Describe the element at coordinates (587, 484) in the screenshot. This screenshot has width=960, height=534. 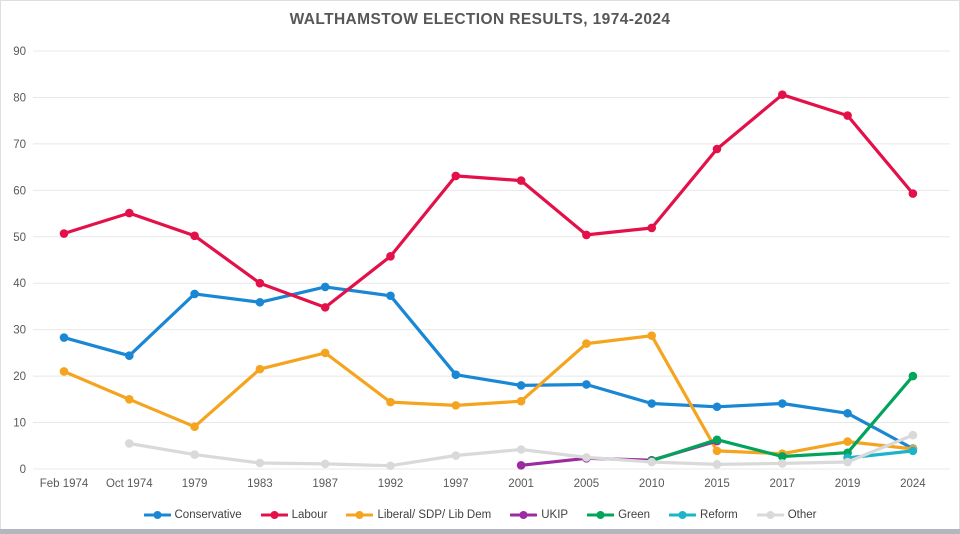
I see `x-tick-label-8: 2005` at that location.